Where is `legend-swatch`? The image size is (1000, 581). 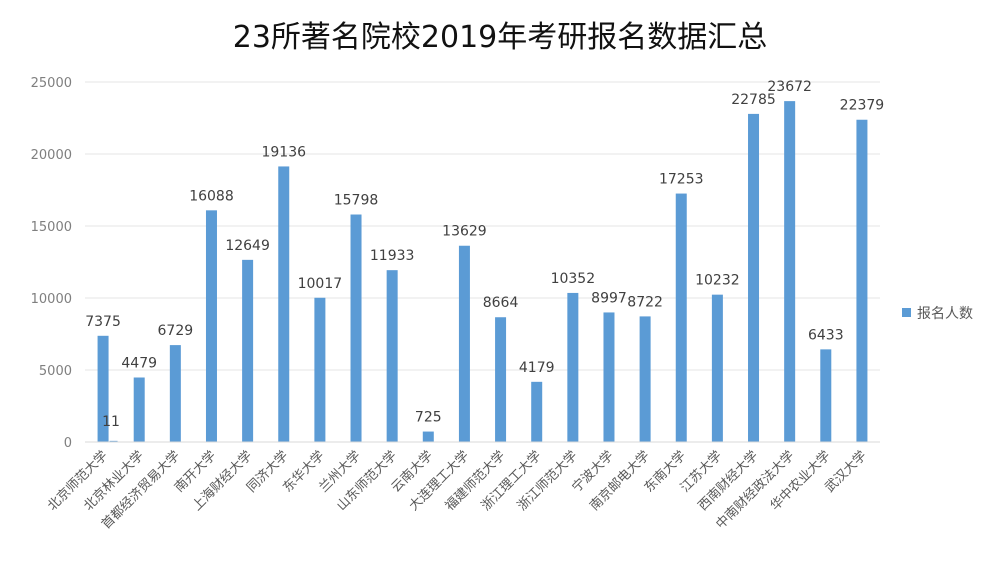
legend-swatch is located at coordinates (906, 312).